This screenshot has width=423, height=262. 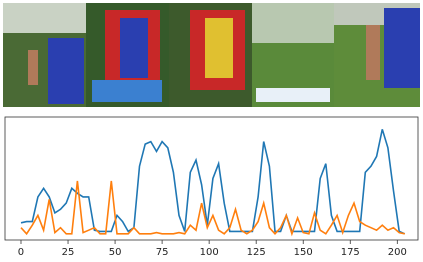 What do you see at coordinates (397, 252) in the screenshot?
I see `x-tick-label: 200` at bounding box center [397, 252].